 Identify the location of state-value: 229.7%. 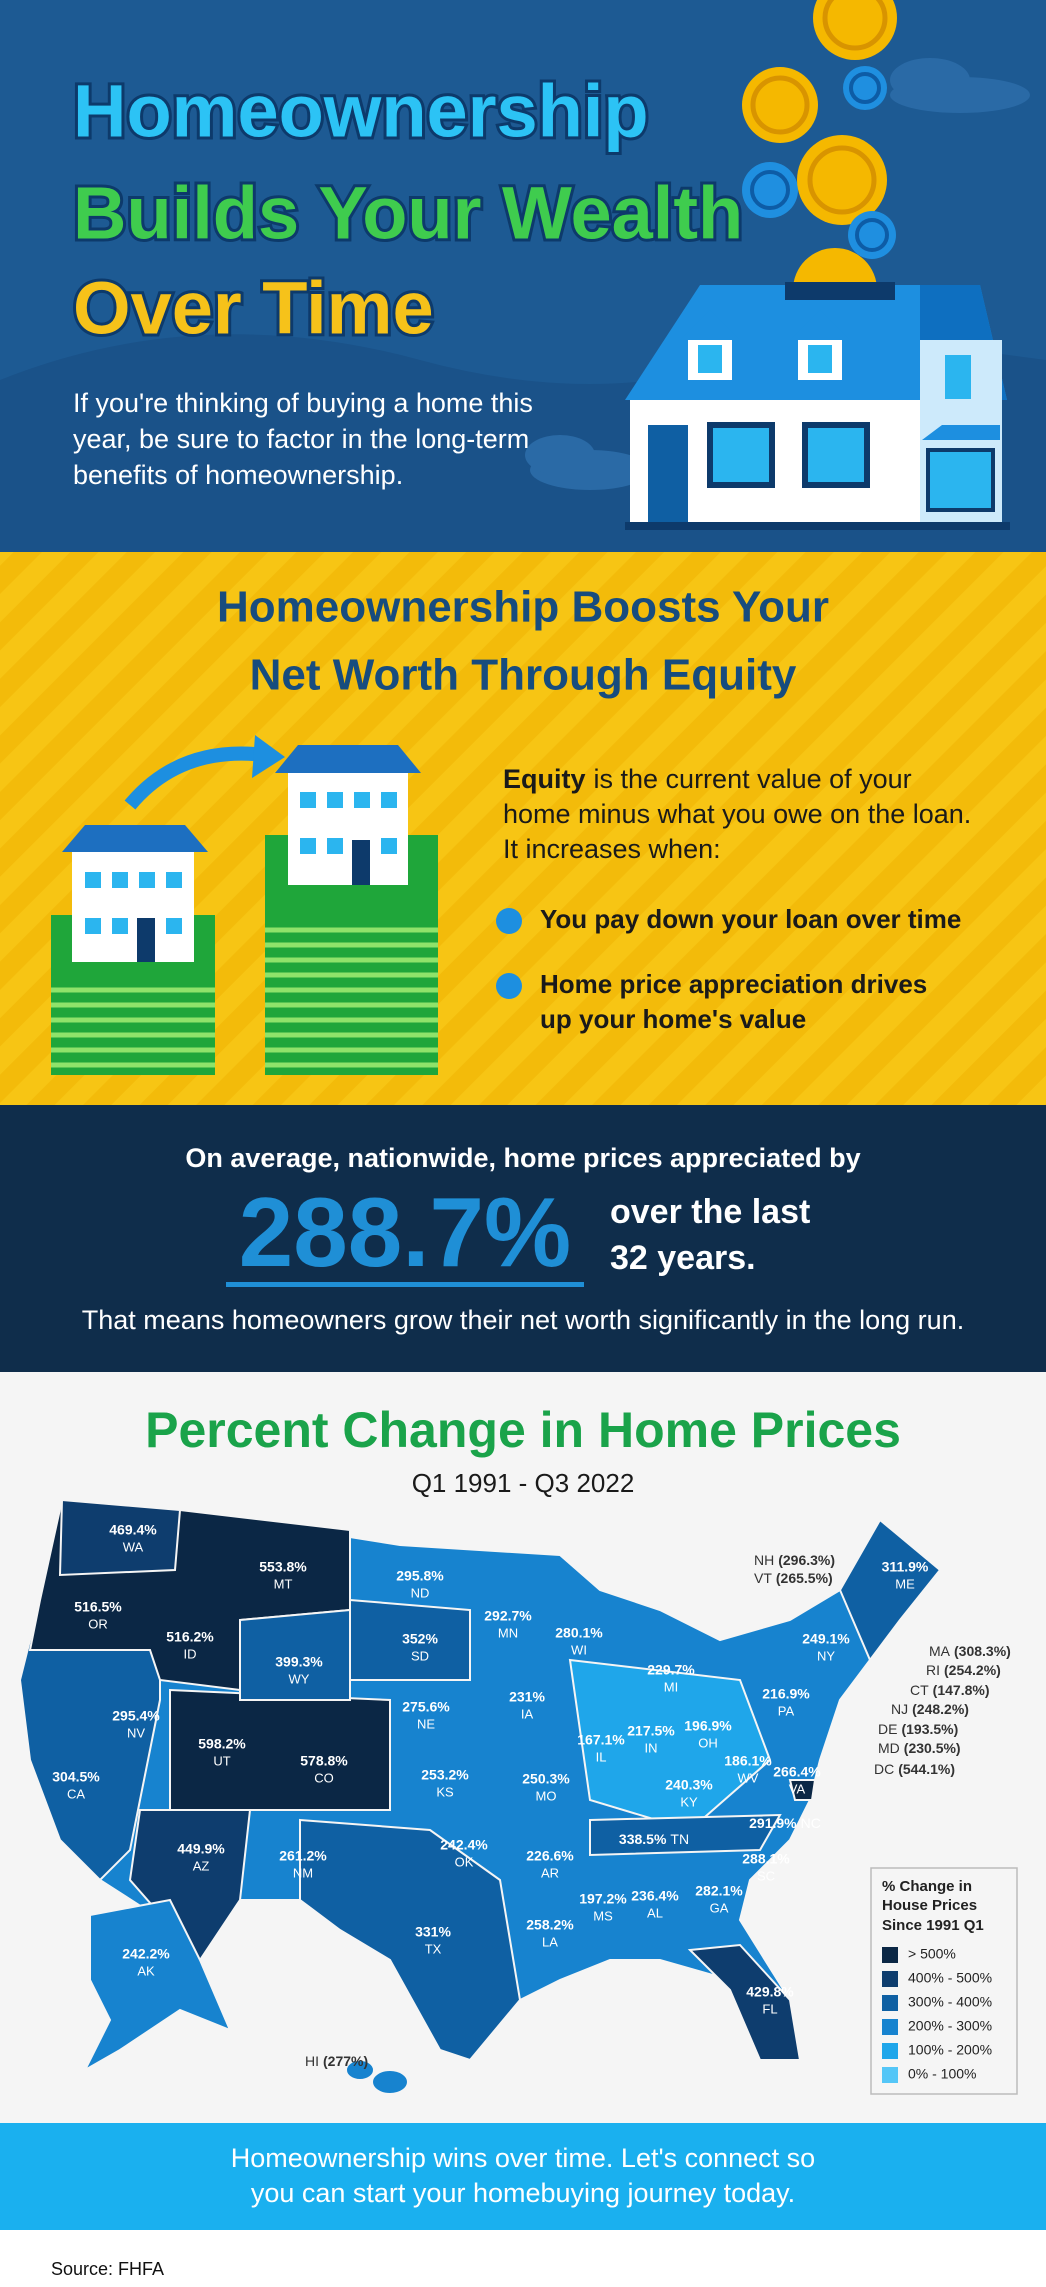
(671, 1670).